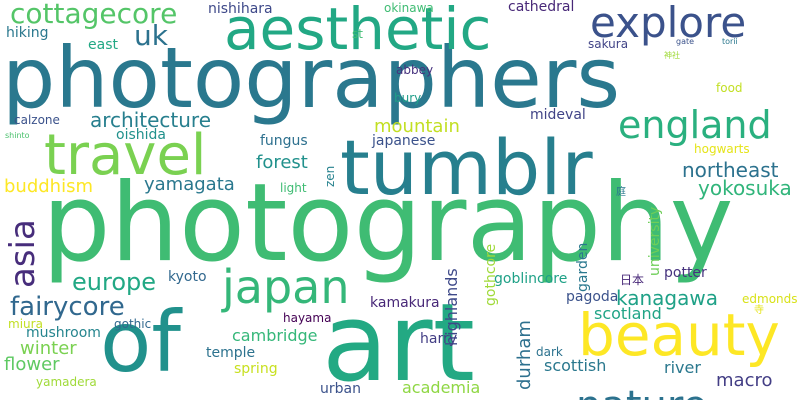 The image size is (800, 400). Describe the element at coordinates (575, 365) in the screenshot. I see `cloud-word: scottish` at that location.